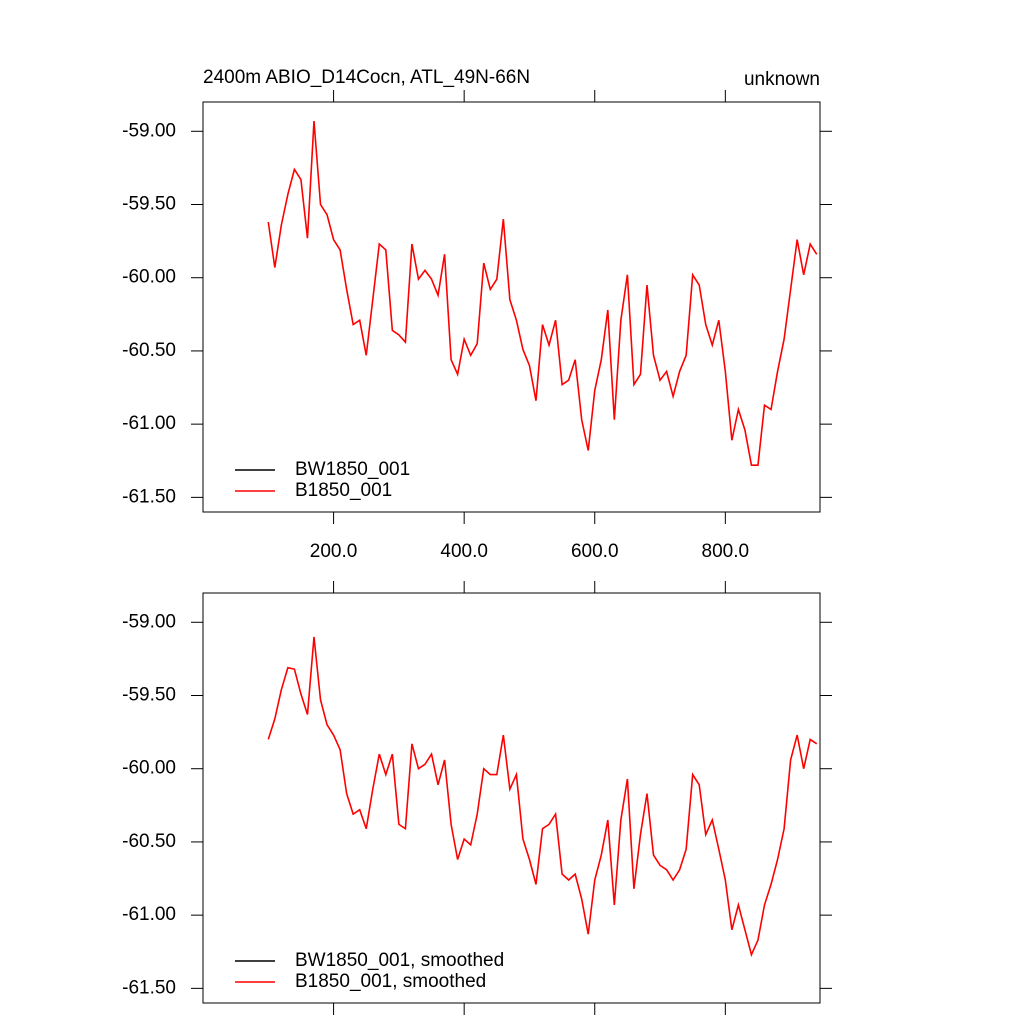 Image resolution: width=1024 pixels, height=1024 pixels. Describe the element at coordinates (595, 551) in the screenshot. I see `x-tick-label: 600.0` at that location.